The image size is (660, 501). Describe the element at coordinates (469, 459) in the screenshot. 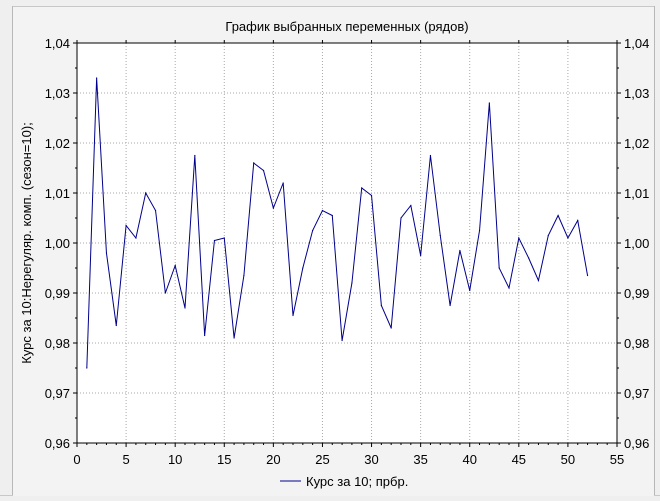

I see `x-tick-label: 40` at that location.